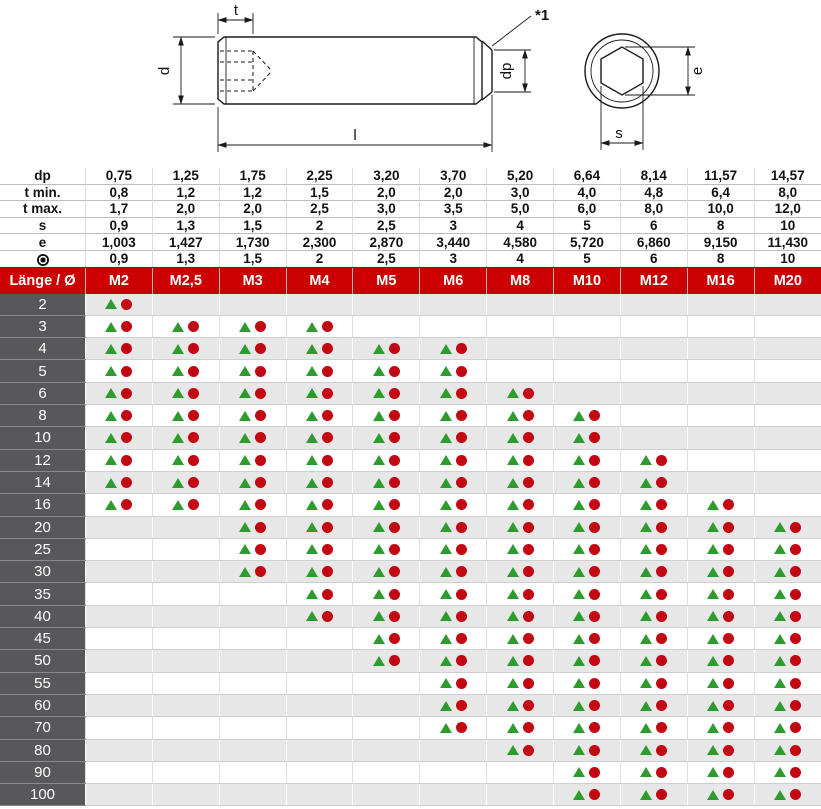 Image resolution: width=821 pixels, height=809 pixels. What do you see at coordinates (252, 258) in the screenshot?
I see `spec-value: 1,5` at bounding box center [252, 258].